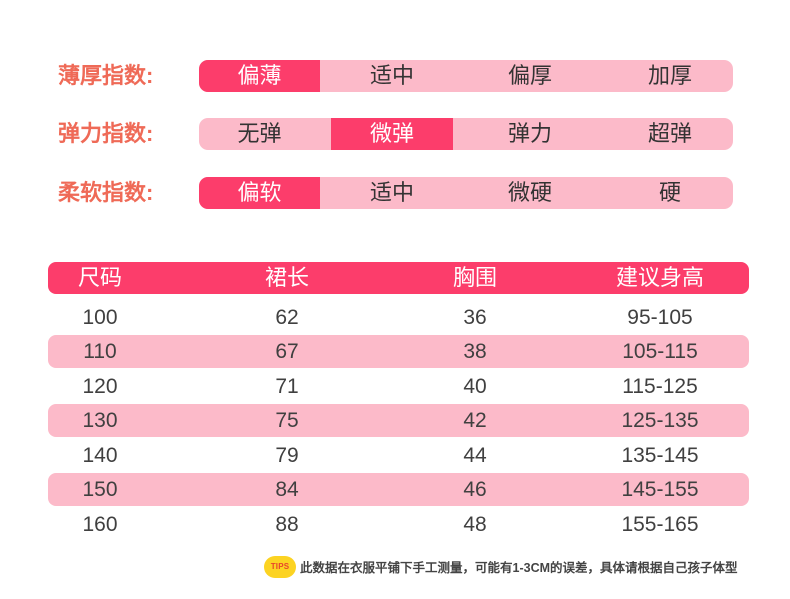  What do you see at coordinates (475, 490) in the screenshot?
I see `cell-chest: 46` at bounding box center [475, 490].